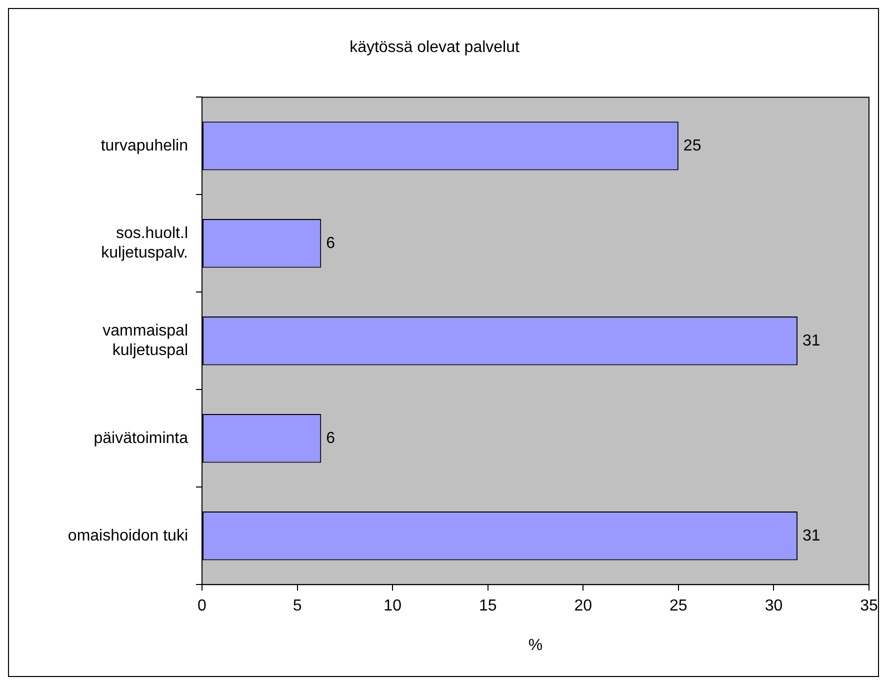  Describe the element at coordinates (435, 47) in the screenshot. I see `chart-title: käytössä olevat palvelut` at that location.